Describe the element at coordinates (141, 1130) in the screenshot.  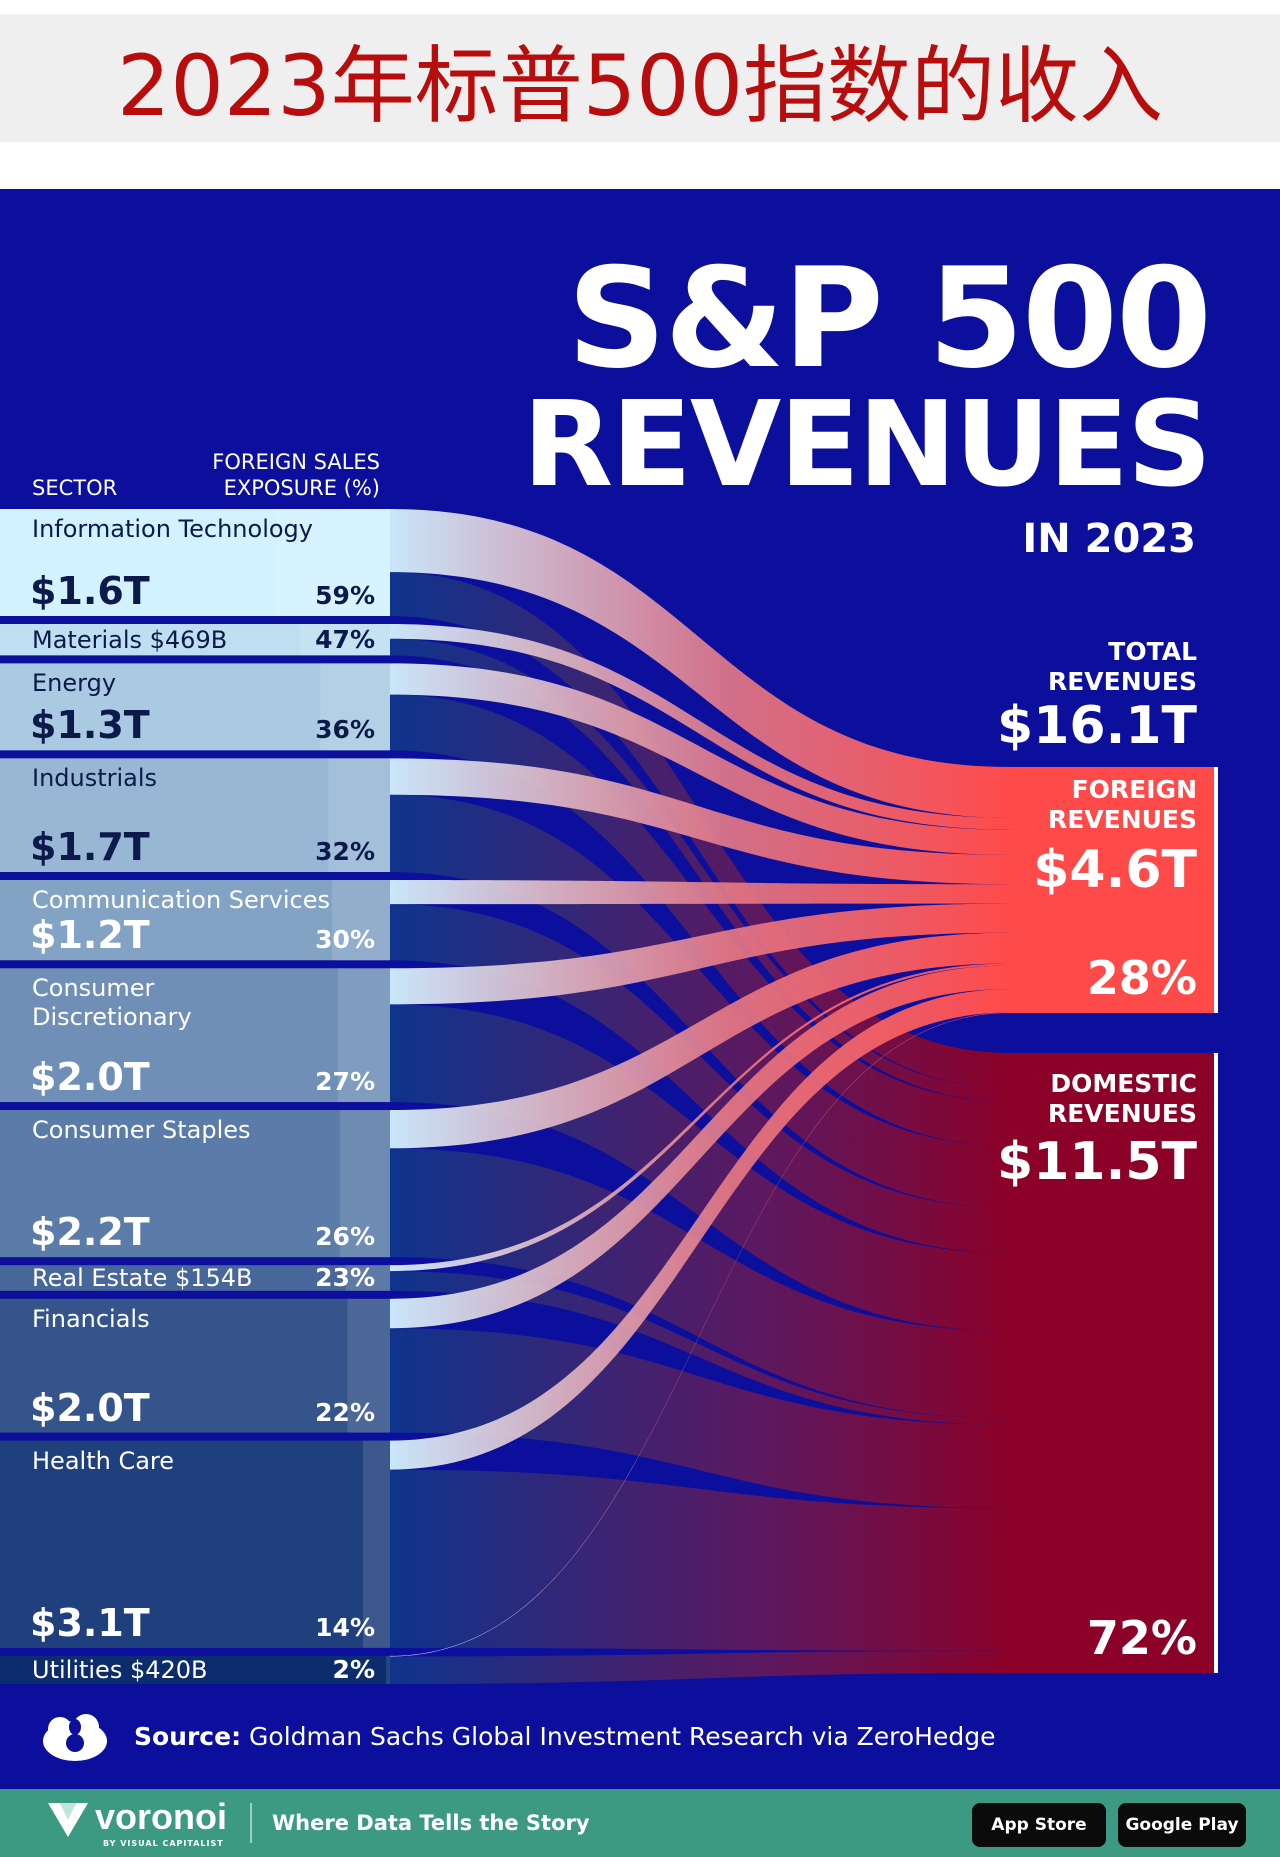
I see `sector-name: Consumer Staples` at that location.